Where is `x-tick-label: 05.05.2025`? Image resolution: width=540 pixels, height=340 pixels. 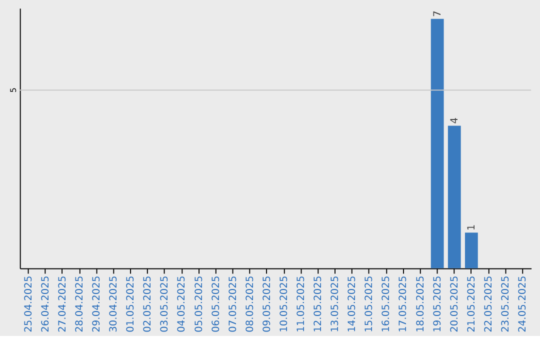
x-tick-label: 05.05.2025 is located at coordinates (199, 304).